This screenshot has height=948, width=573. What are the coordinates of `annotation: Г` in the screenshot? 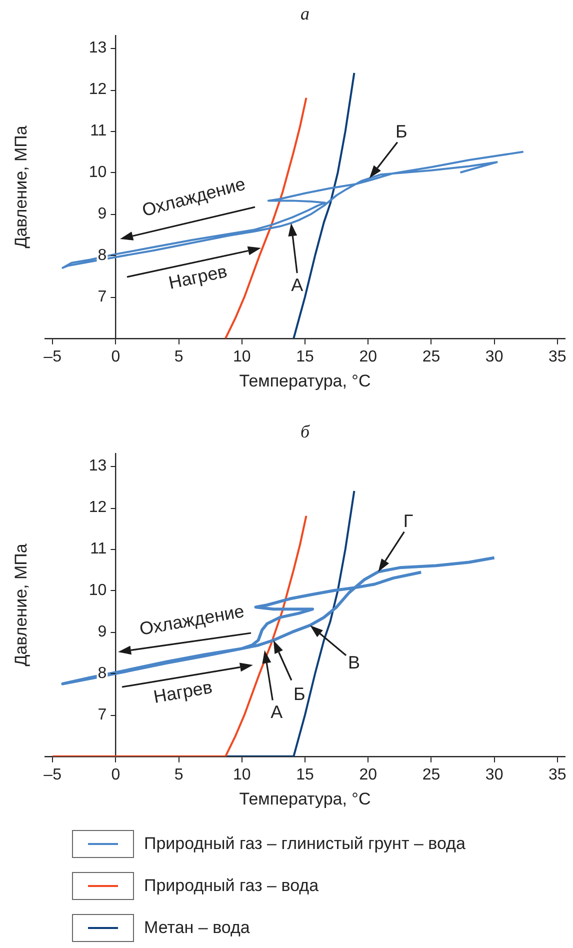 It's located at (408, 520).